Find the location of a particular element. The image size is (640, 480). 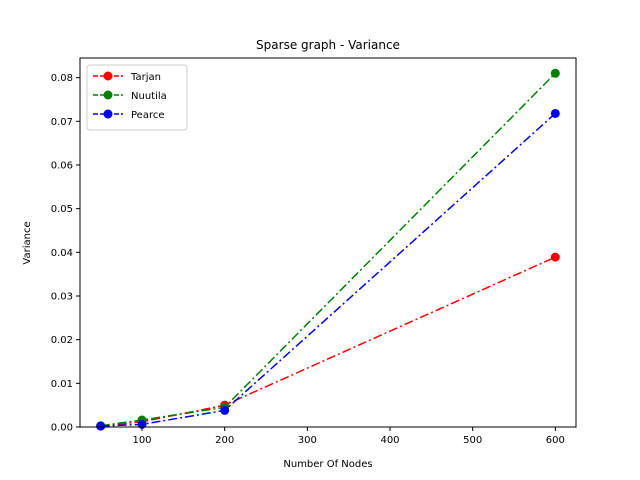

y-tick-label: 0.05 is located at coordinates (62, 209).